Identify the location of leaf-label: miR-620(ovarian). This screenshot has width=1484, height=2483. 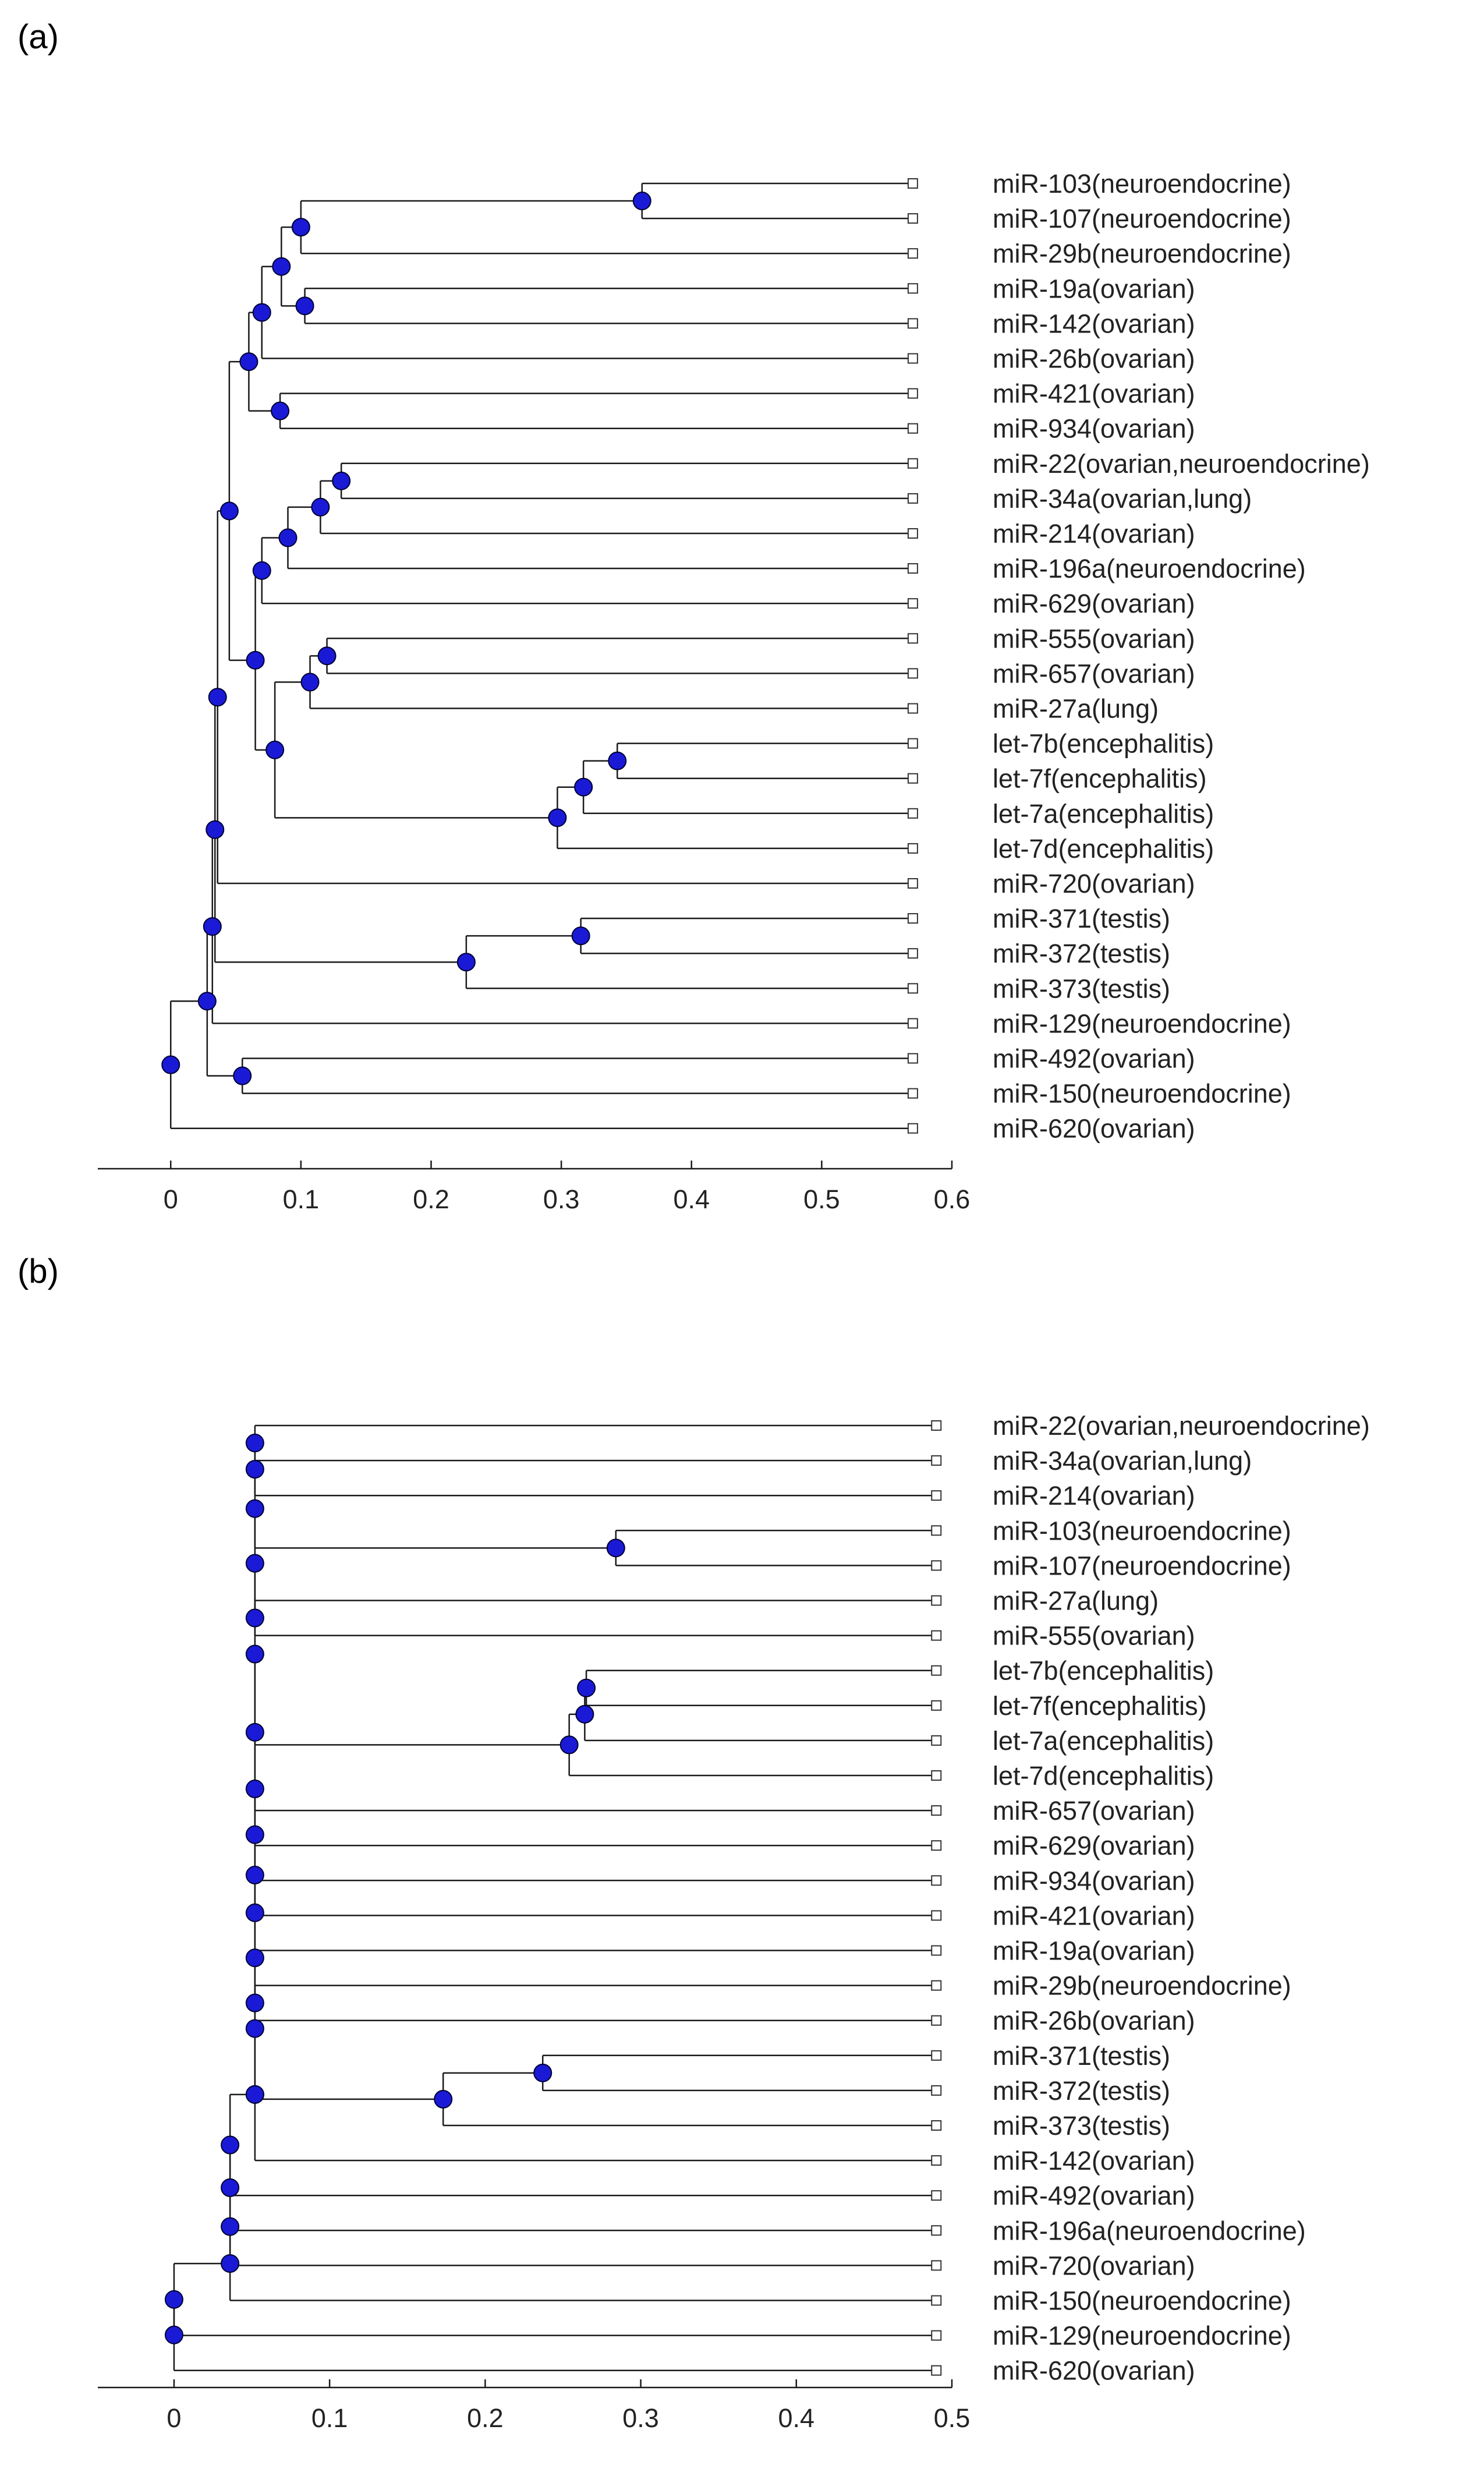
(1094, 2371).